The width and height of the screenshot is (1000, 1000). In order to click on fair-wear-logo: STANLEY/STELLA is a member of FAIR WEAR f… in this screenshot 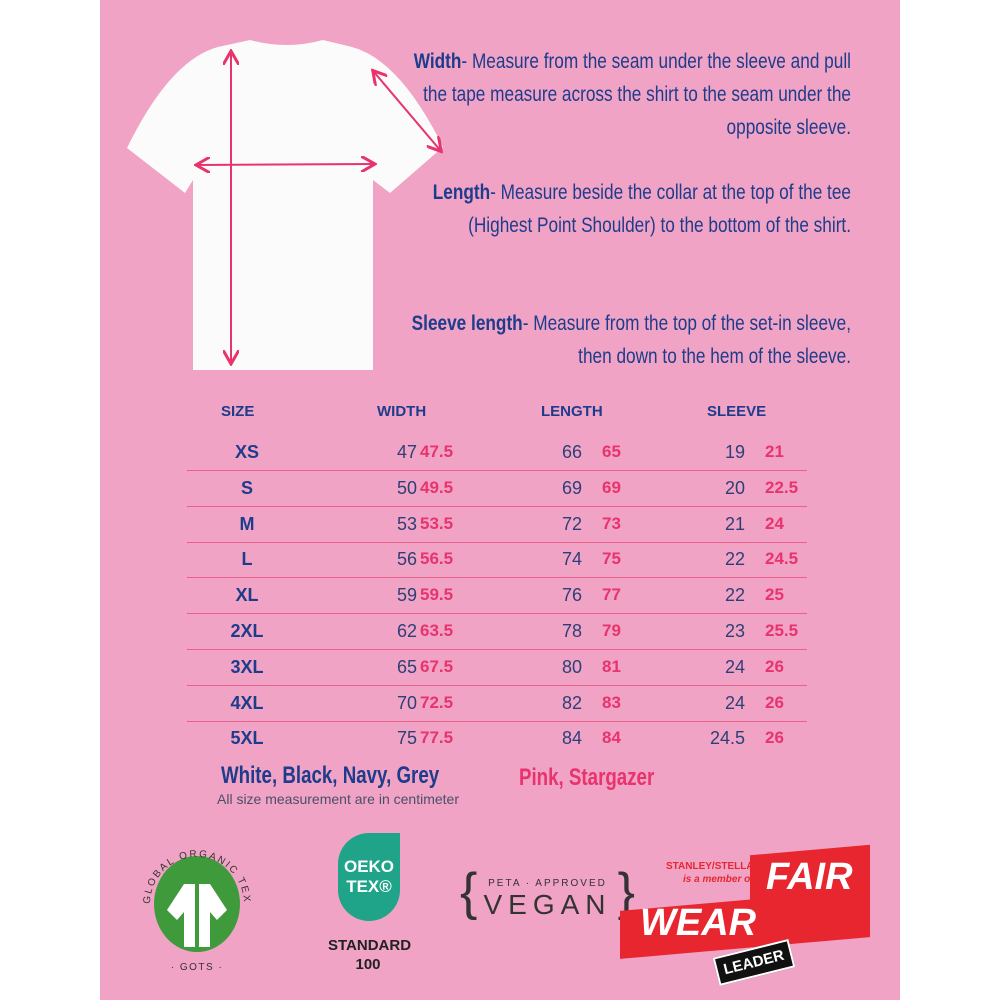, I will do `click(746, 916)`.